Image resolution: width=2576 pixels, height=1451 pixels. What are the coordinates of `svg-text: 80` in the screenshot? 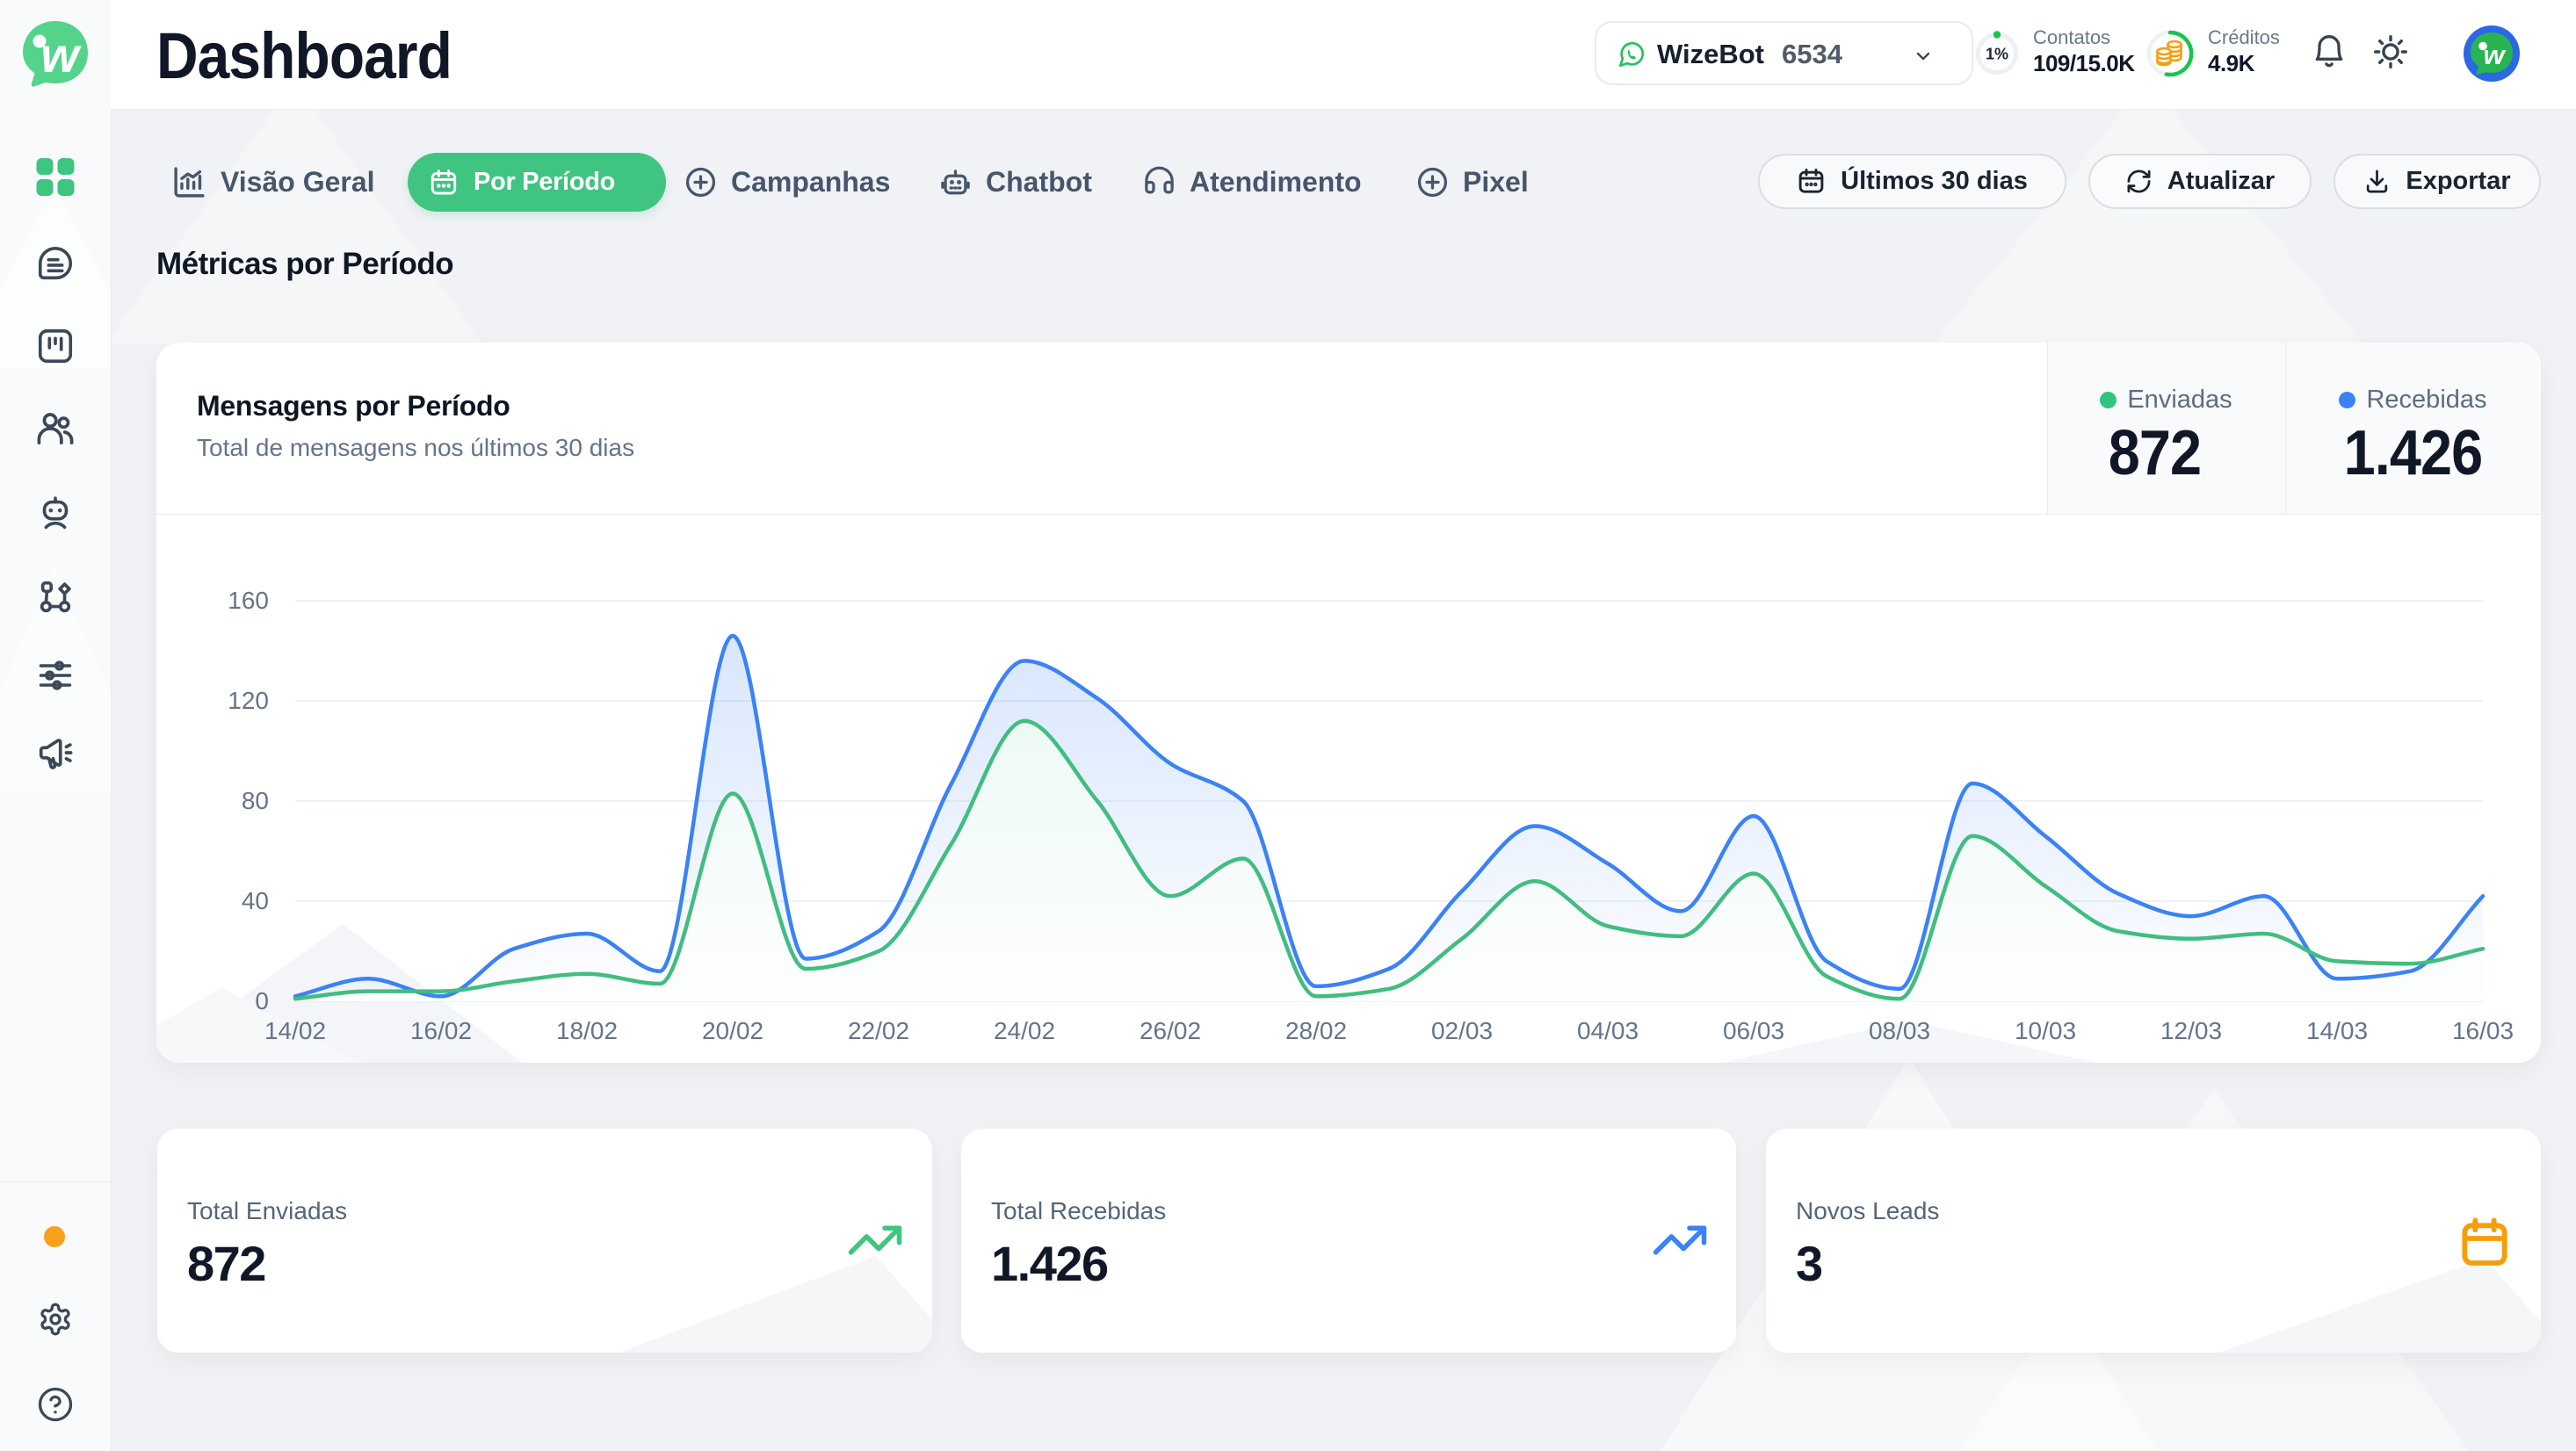 It's located at (255, 800).